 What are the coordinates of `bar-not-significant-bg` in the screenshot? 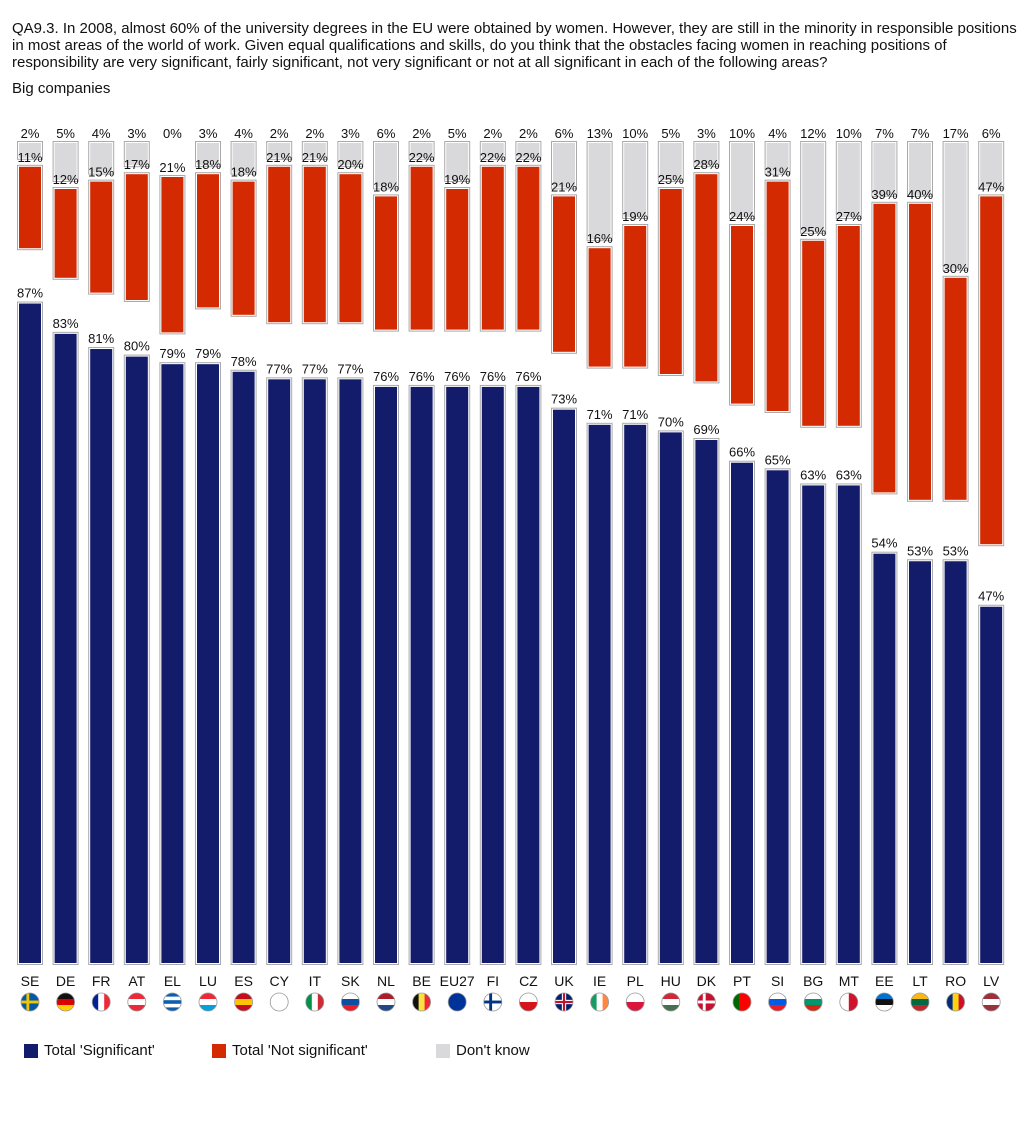 It's located at (813, 333).